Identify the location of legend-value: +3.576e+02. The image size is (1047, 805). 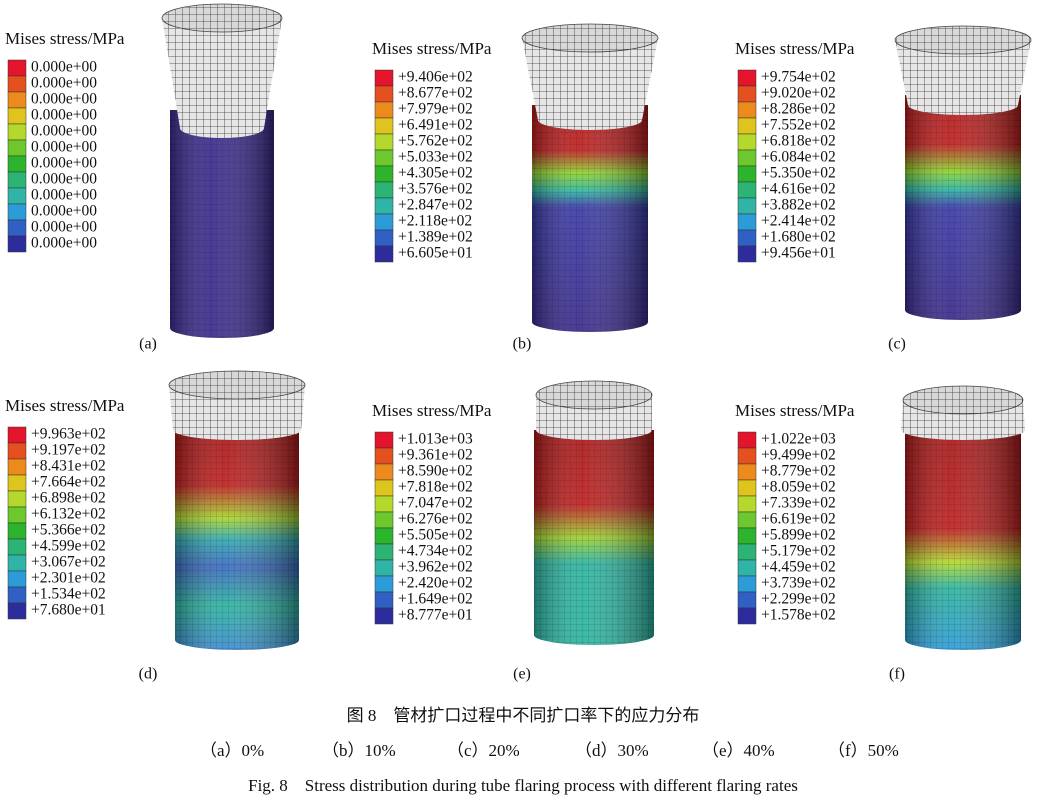
(435, 189).